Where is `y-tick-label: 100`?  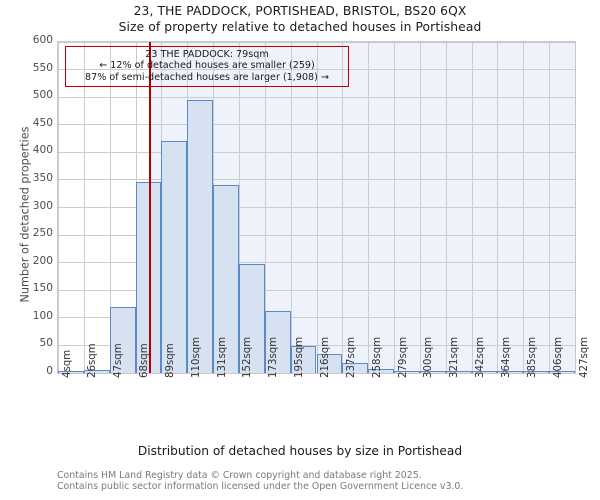
y-tick-label: 100 is located at coordinates (42, 315).